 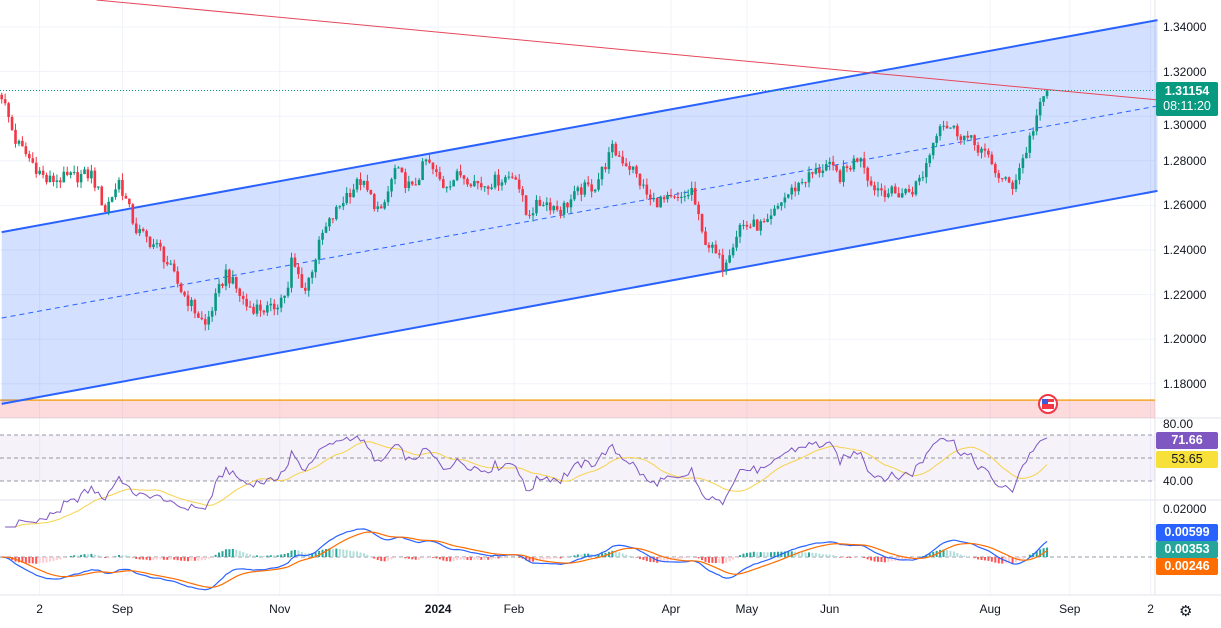 What do you see at coordinates (577, 409) in the screenshot?
I see `support-zone` at bounding box center [577, 409].